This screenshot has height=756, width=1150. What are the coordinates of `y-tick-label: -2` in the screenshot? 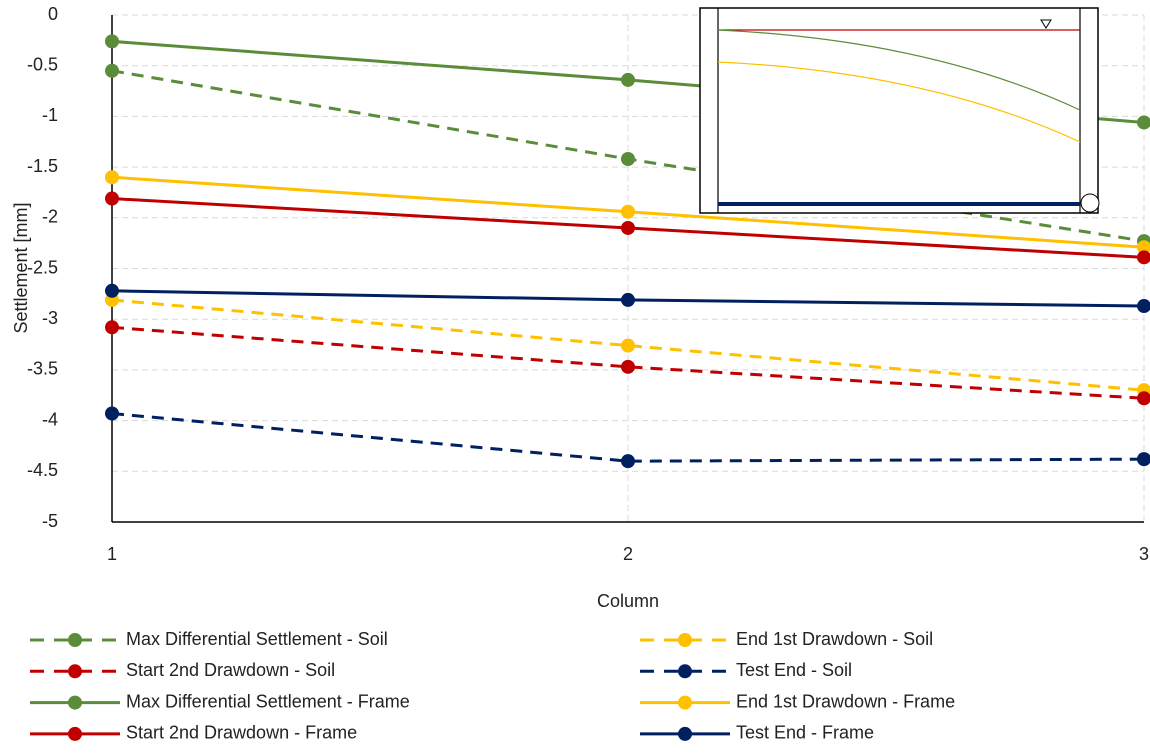 It's located at (50, 217).